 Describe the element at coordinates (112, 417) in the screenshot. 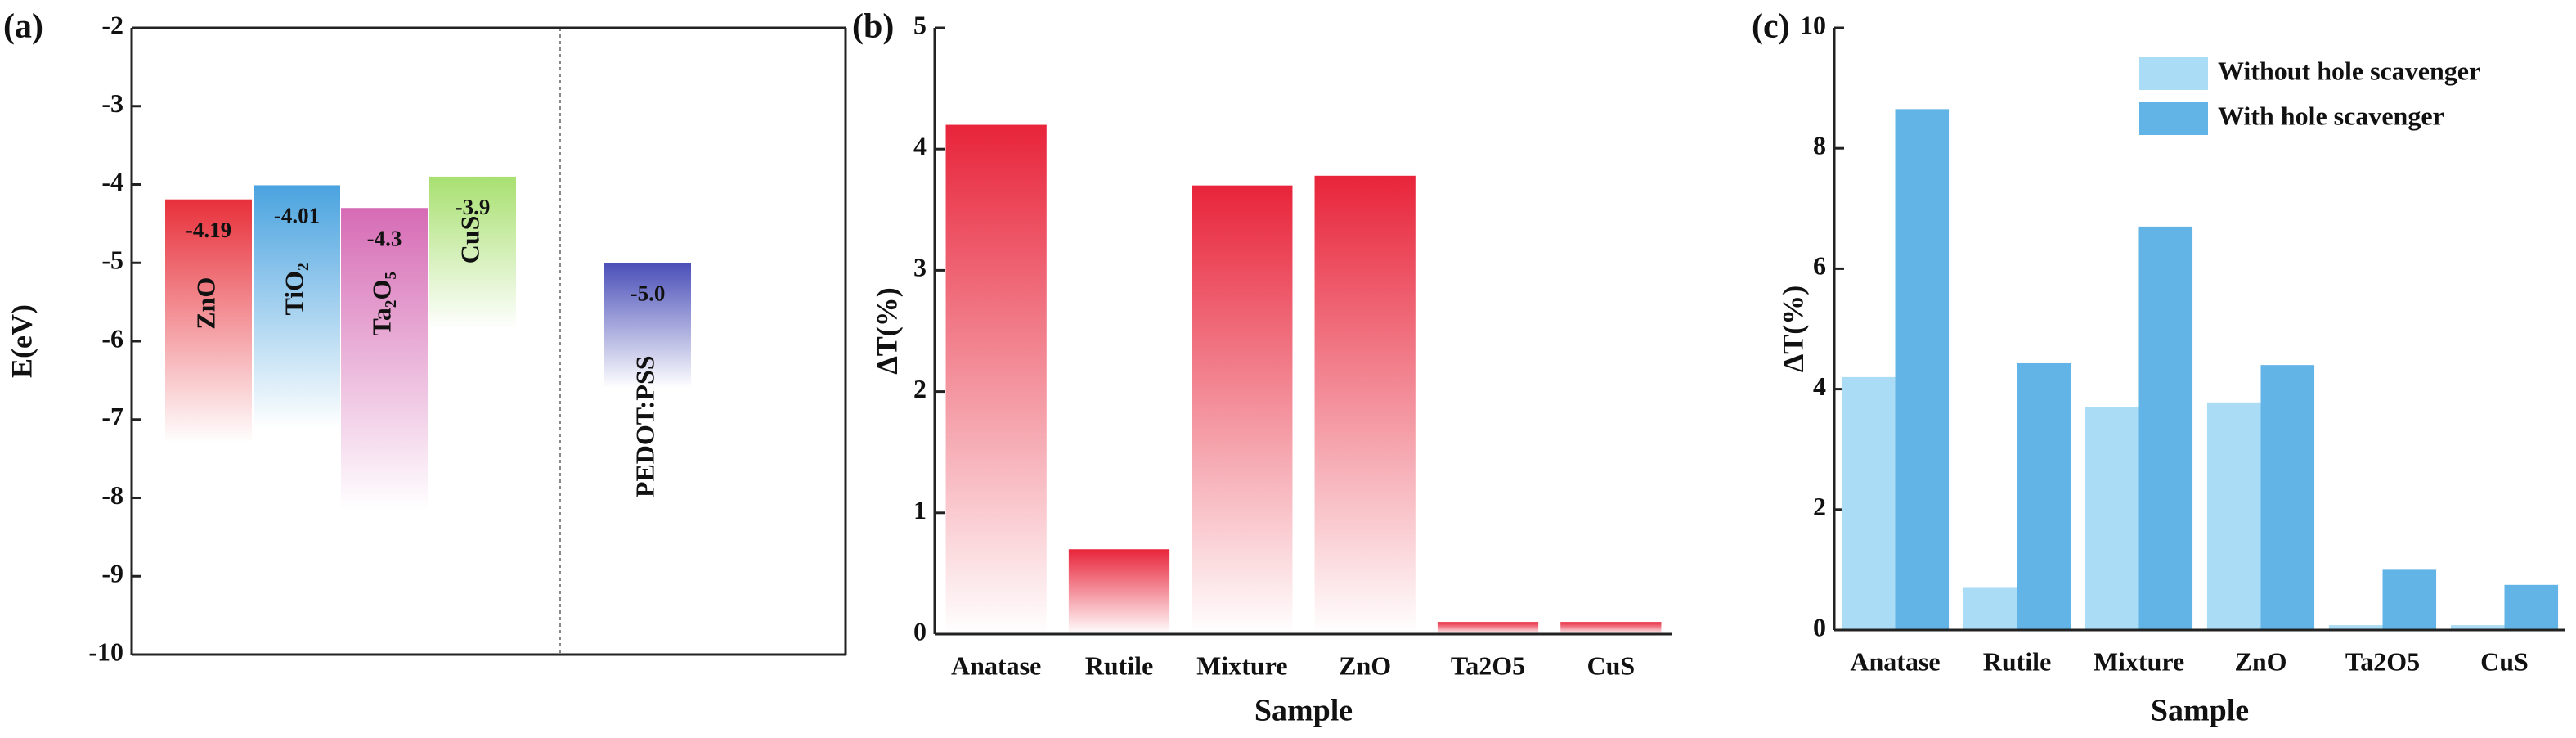

I see `y-tick-label: -7` at that location.